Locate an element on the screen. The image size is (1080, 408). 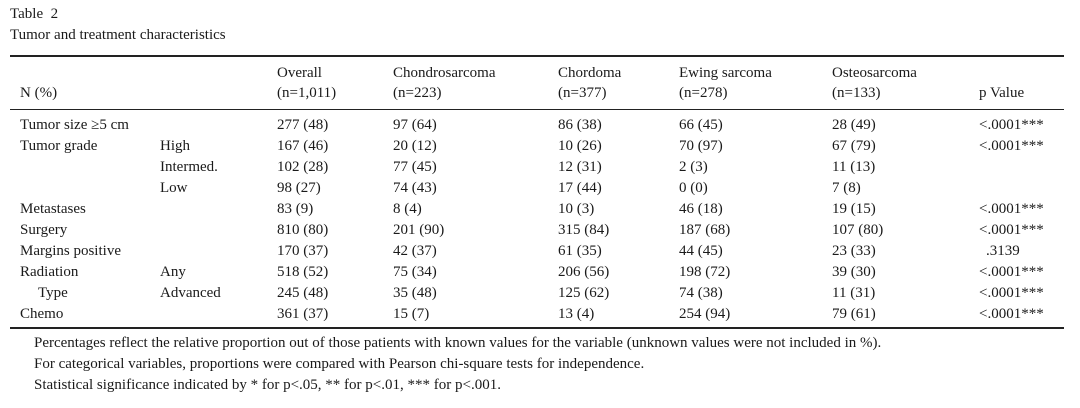
header-chondrosarcoma: Chondrosarcoma is located at coordinates (444, 73).